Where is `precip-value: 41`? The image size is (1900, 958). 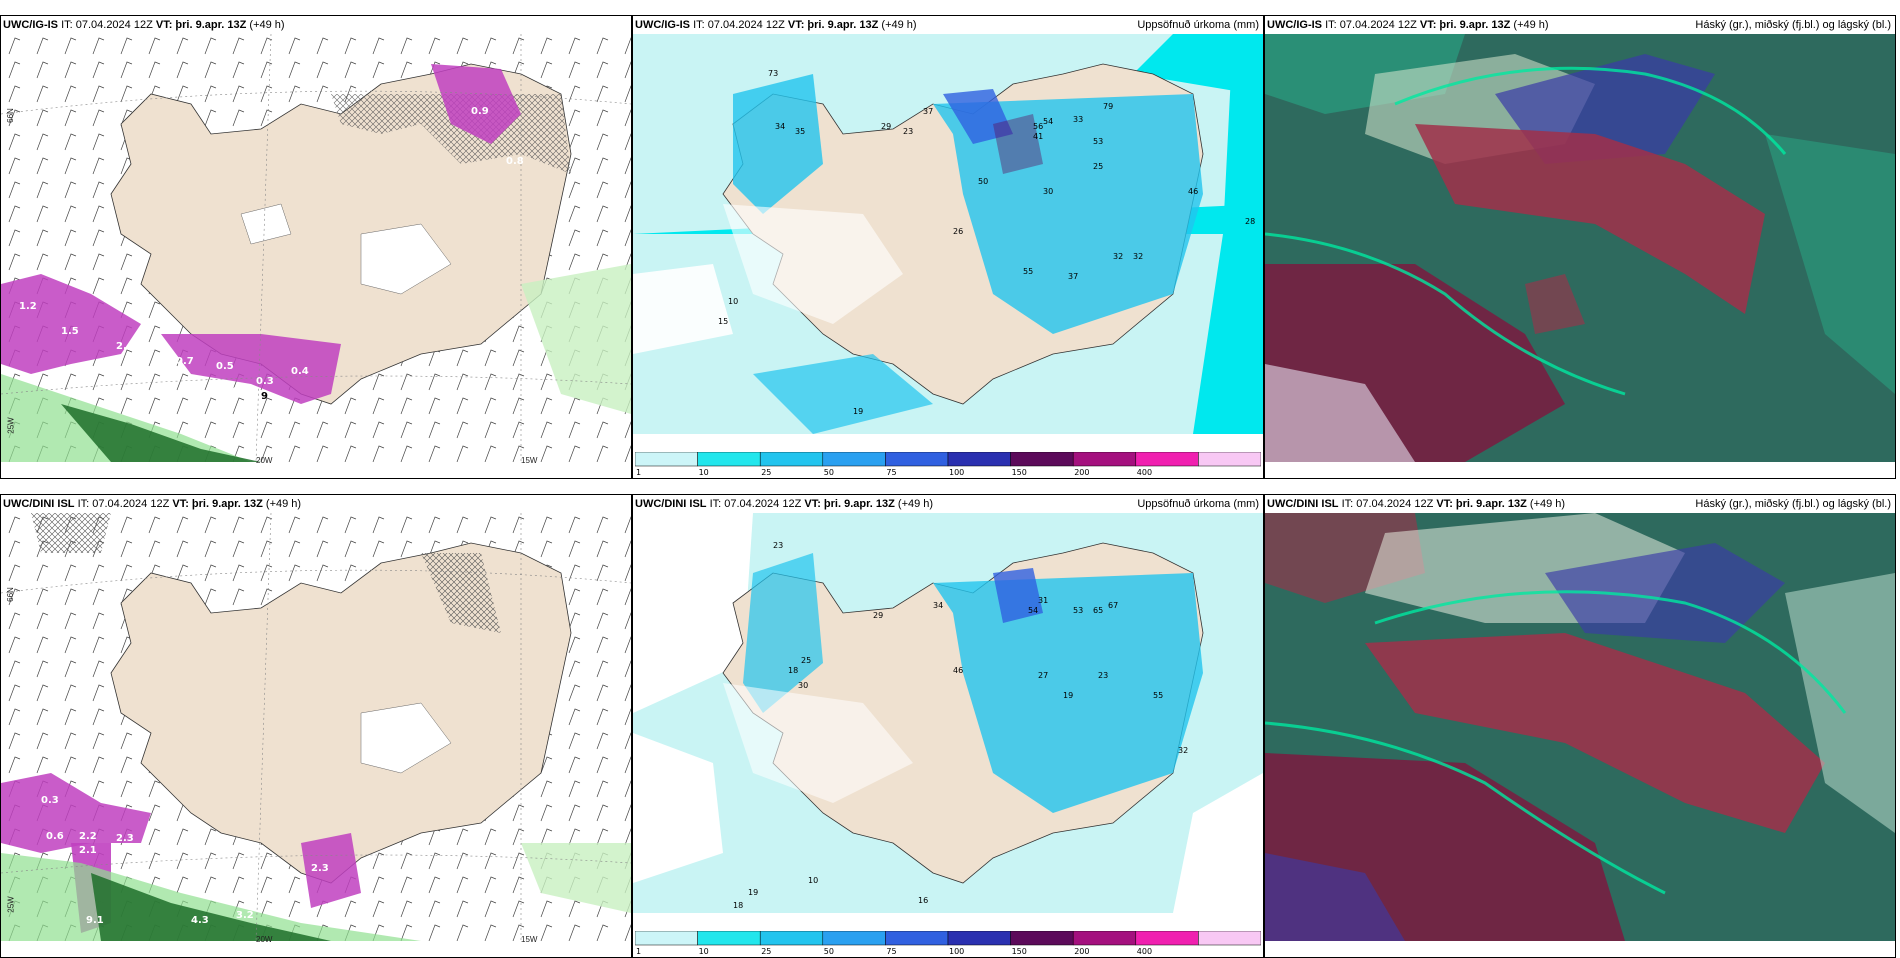 precip-value: 41 is located at coordinates (1038, 136).